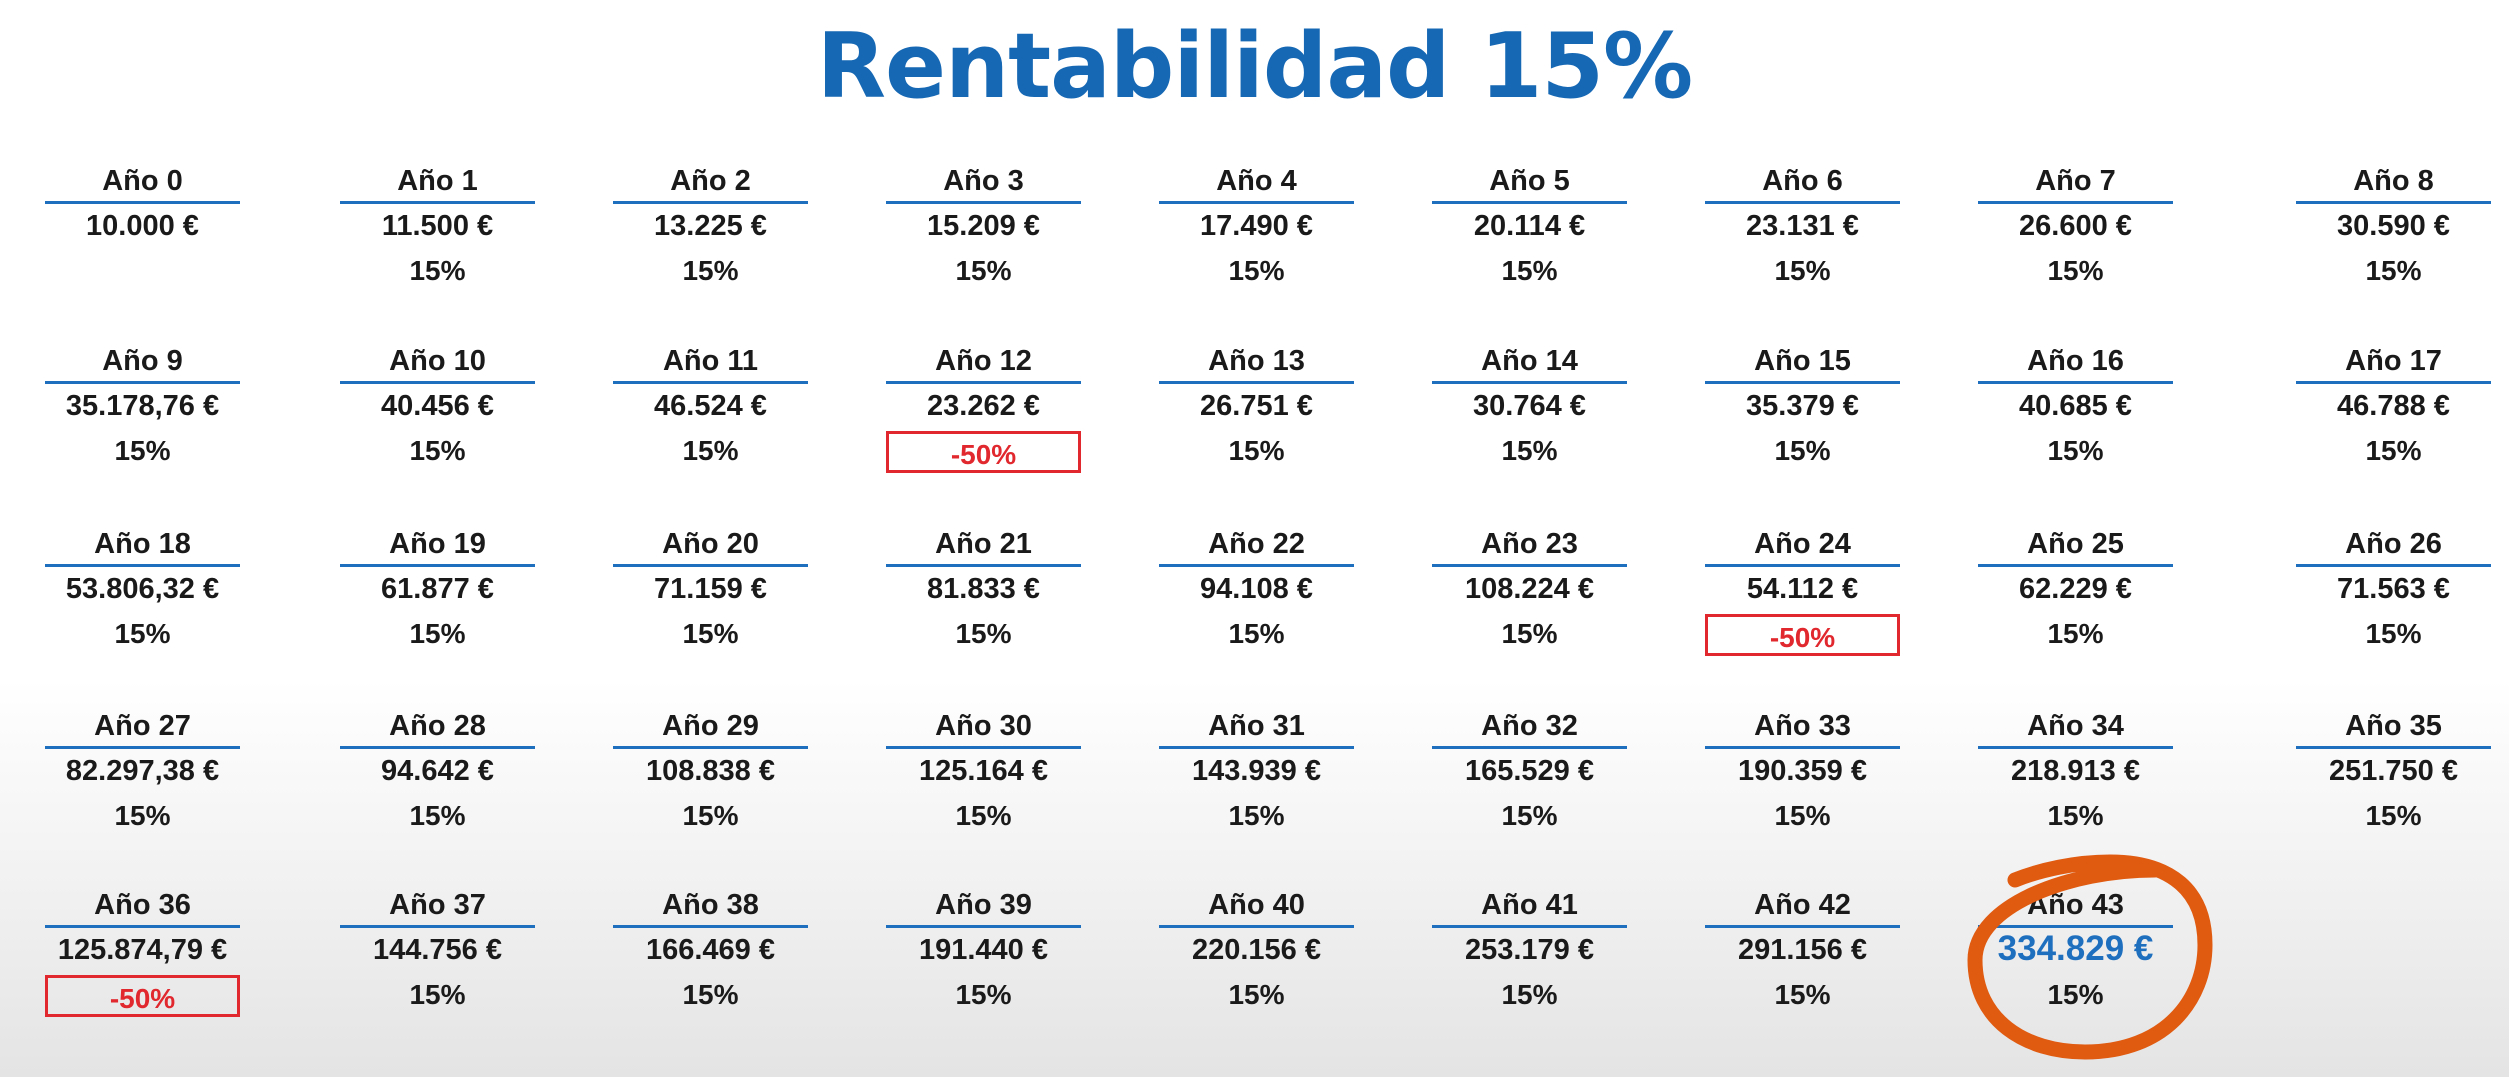 This screenshot has height=1077, width=2509. Describe the element at coordinates (2393, 726) in the screenshot. I see `year-label: Año 35` at that location.